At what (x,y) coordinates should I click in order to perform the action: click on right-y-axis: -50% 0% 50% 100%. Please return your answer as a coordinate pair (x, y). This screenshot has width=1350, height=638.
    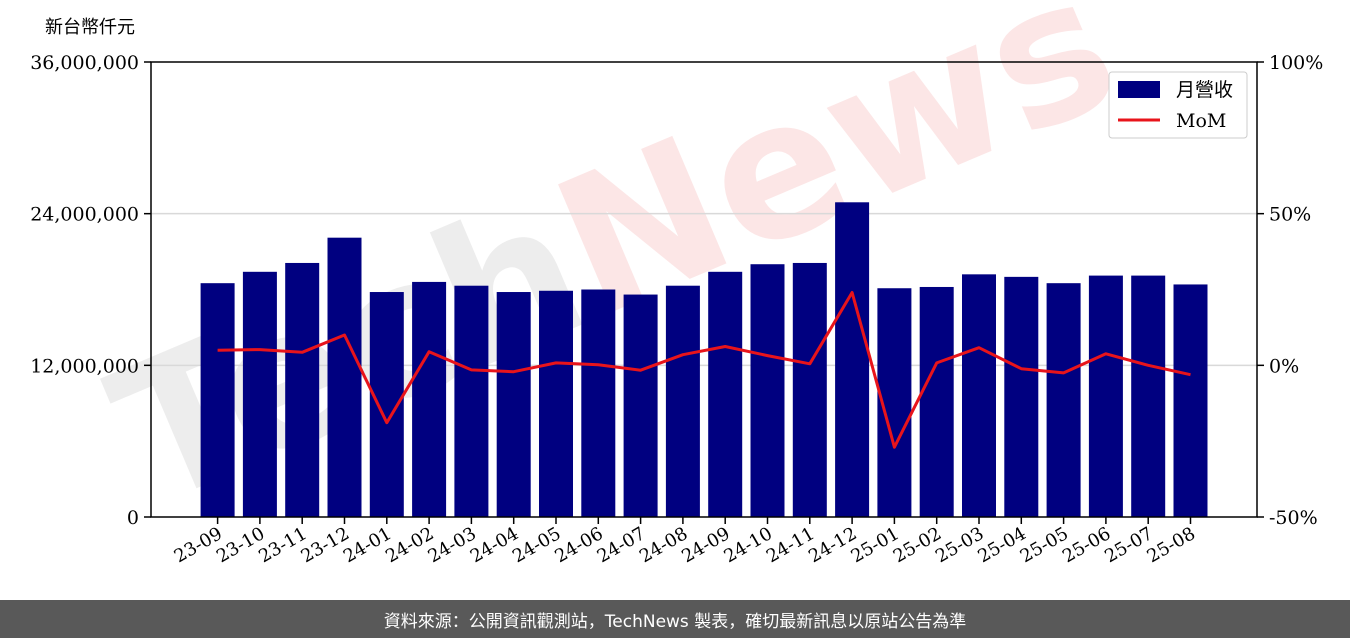
    Looking at the image, I should click on (1290, 290).